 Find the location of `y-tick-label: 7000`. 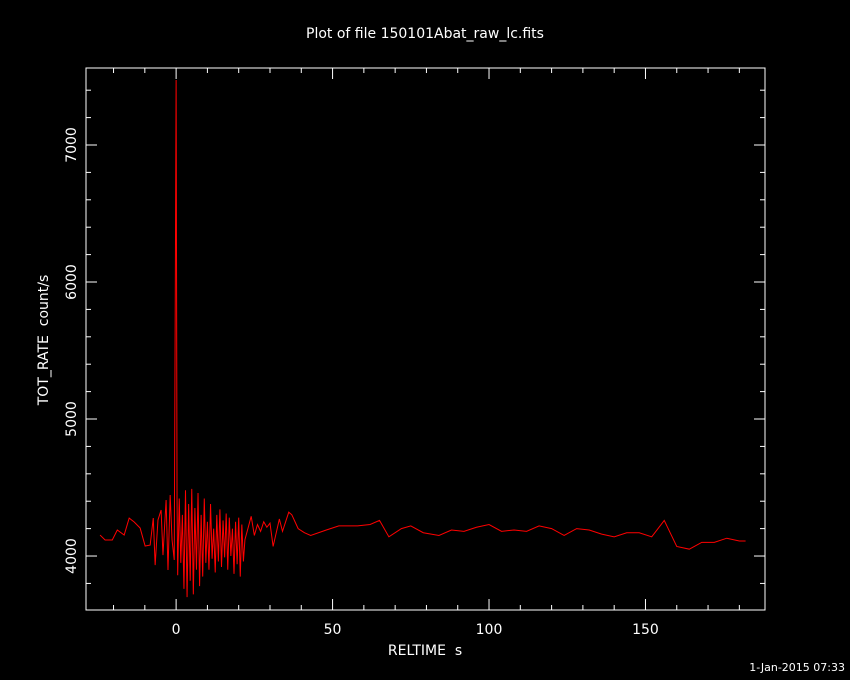

y-tick-label: 7000 is located at coordinates (72, 145).